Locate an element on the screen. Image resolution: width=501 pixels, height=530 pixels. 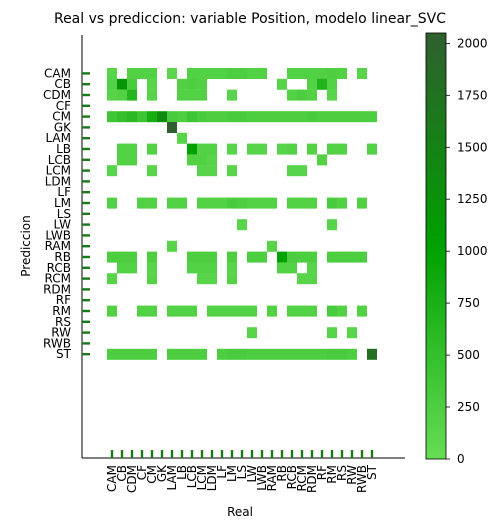
heatmap-cell-CM-LCM is located at coordinates (202, 117).